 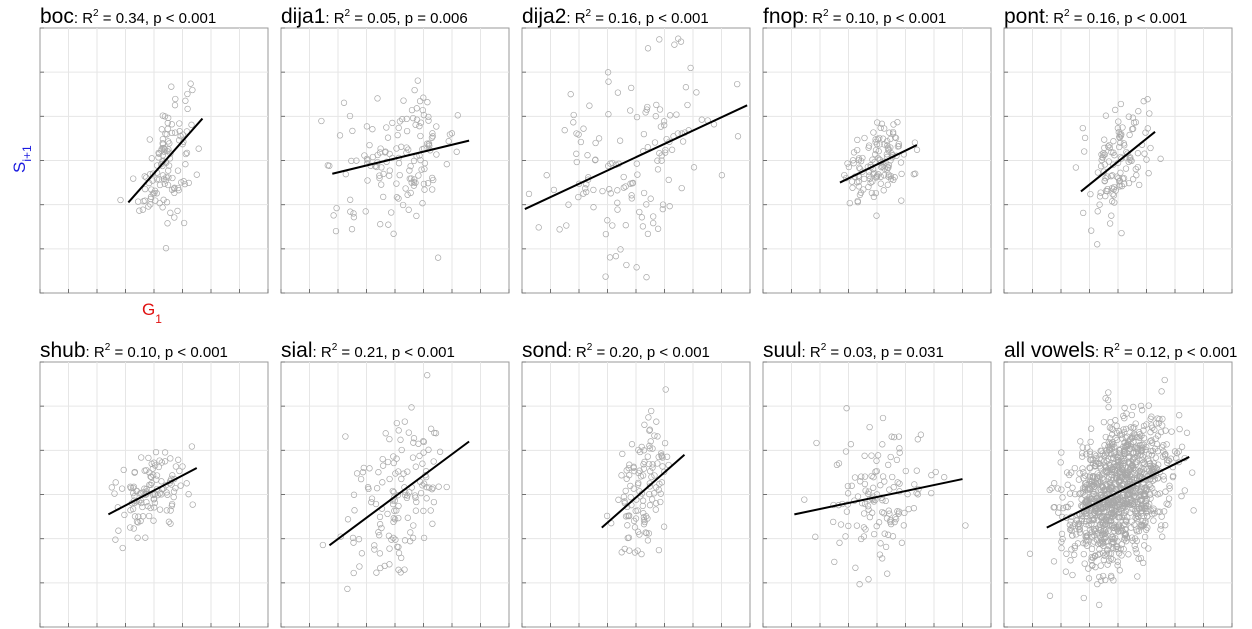 I want to click on panel-stat-sup: 2, so click(x=590, y=347).